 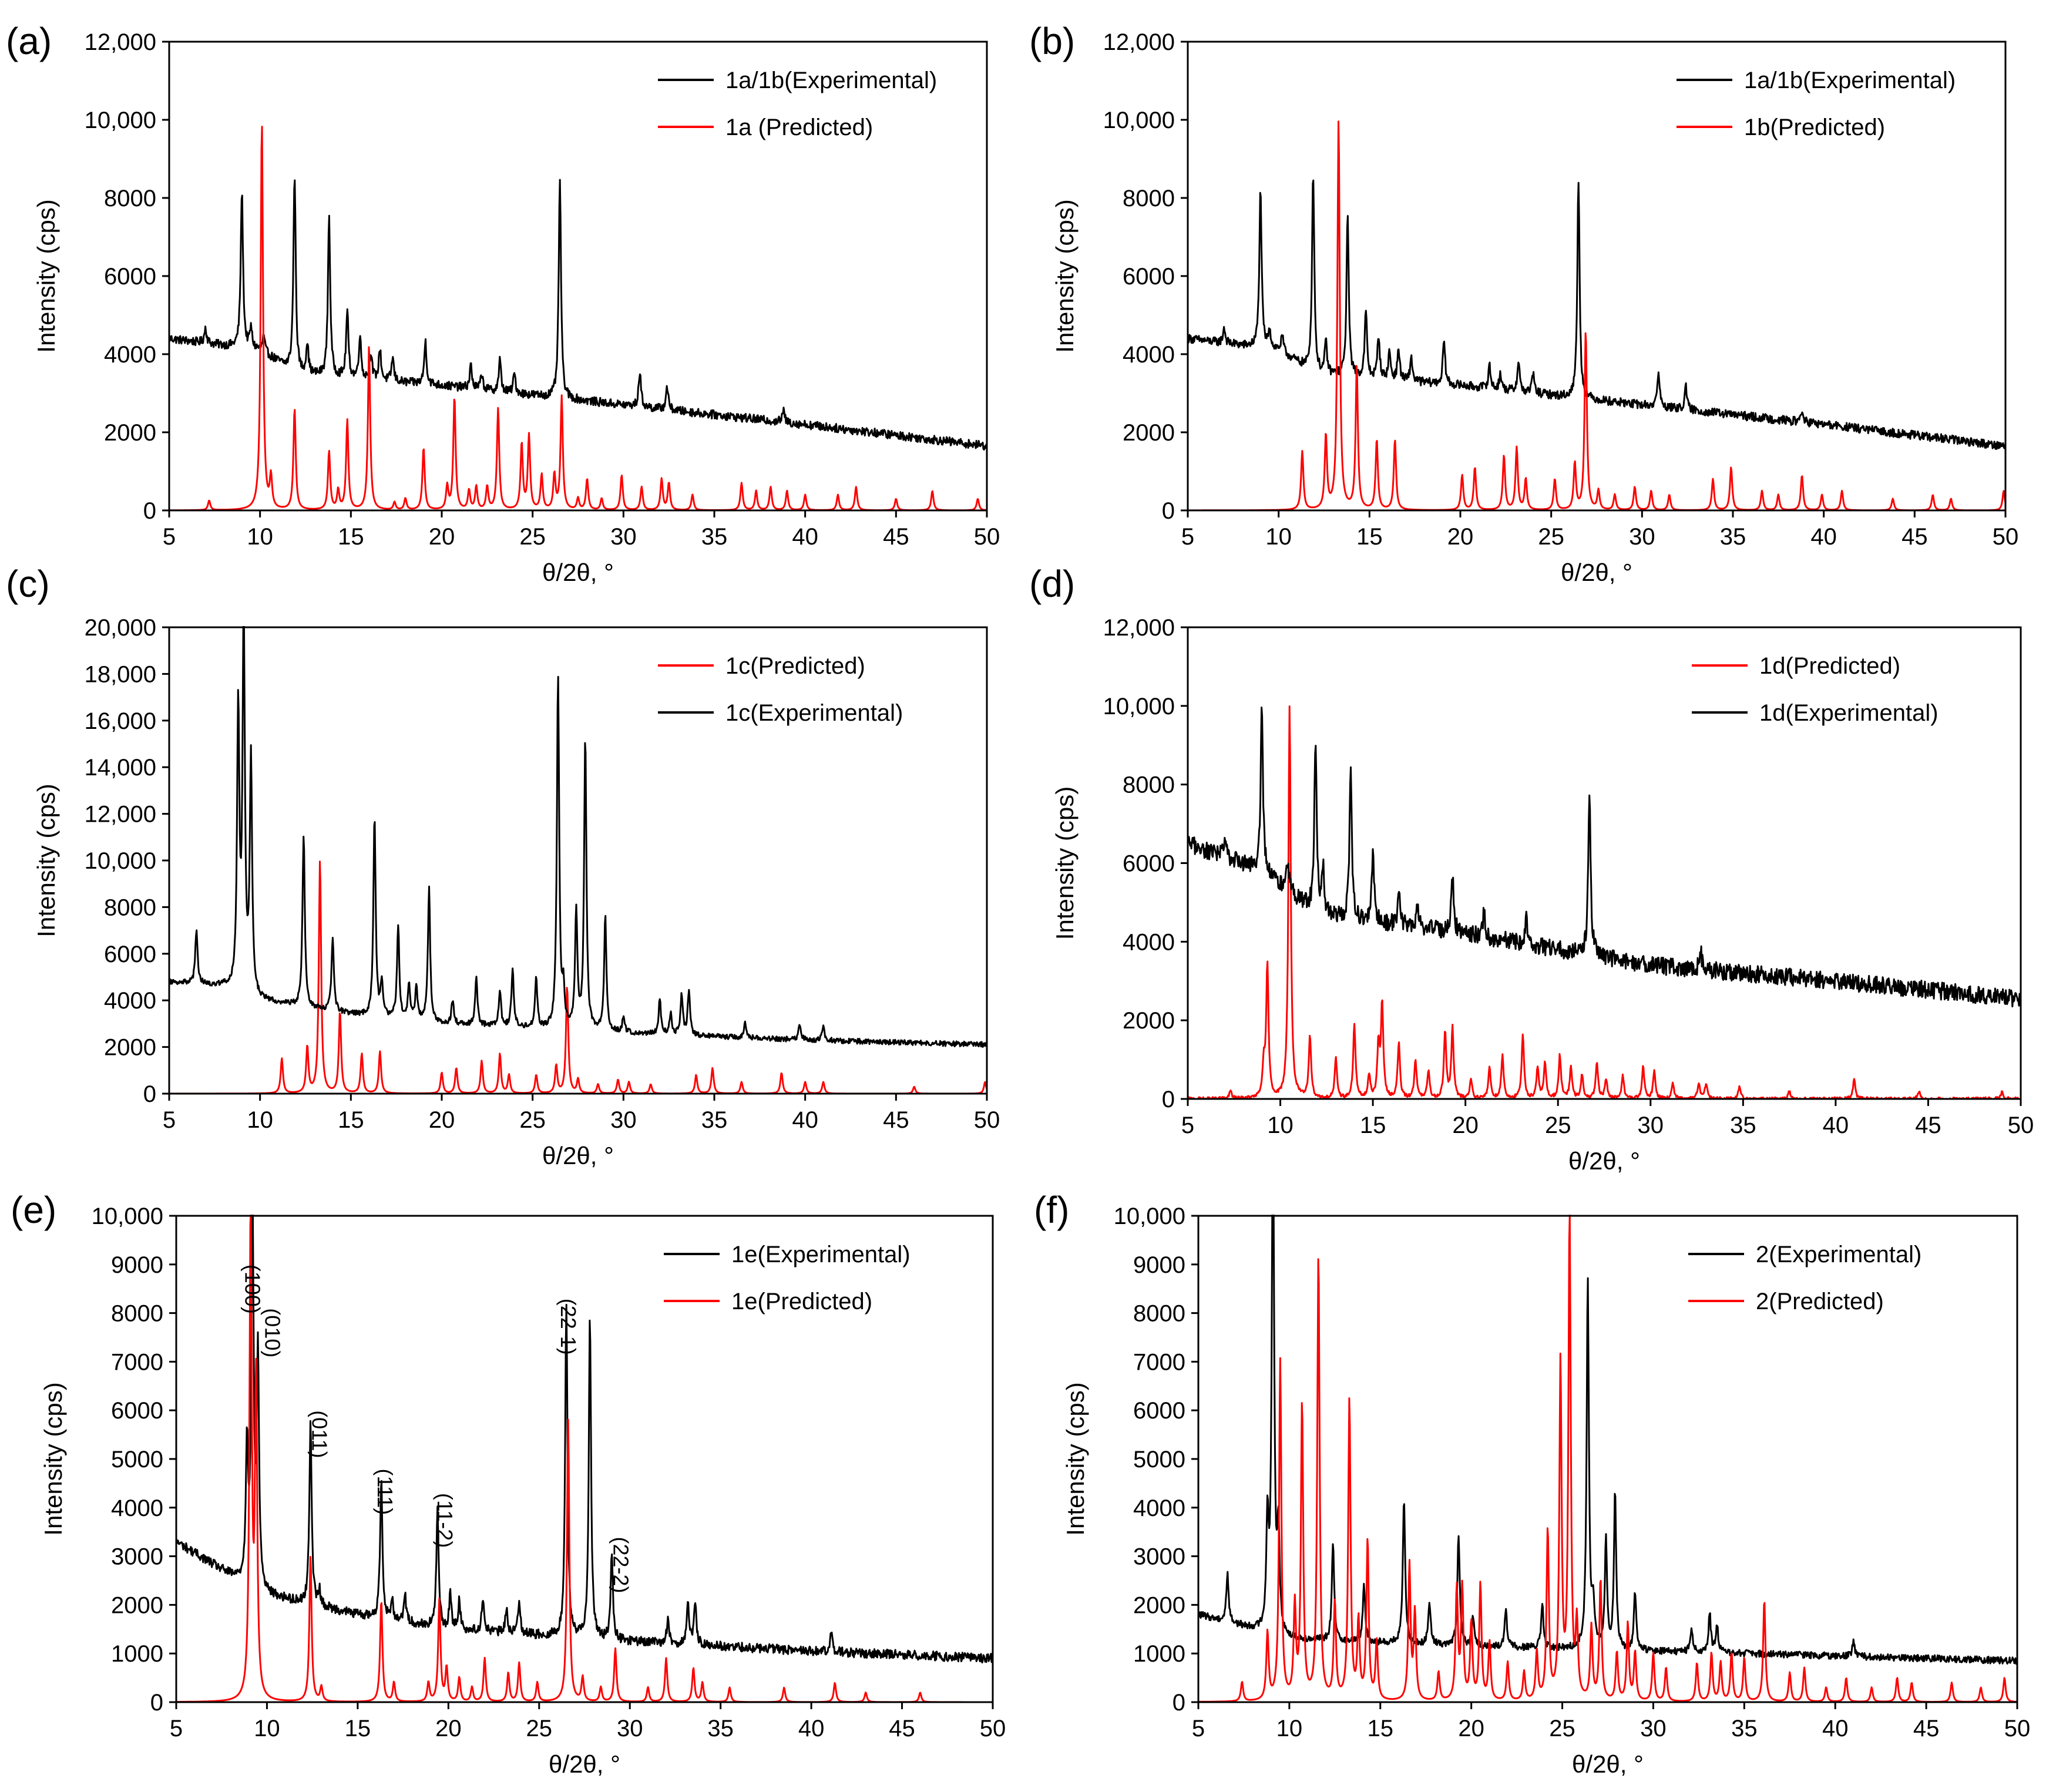 What do you see at coordinates (120, 721) in the screenshot?
I see `y-tick-label: 16,000` at bounding box center [120, 721].